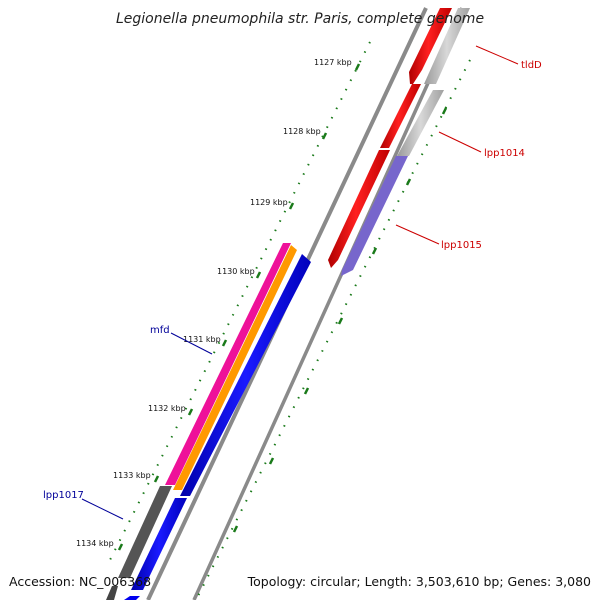 The height and width of the screenshot is (600, 600). Describe the element at coordinates (235, 367) in the screenshot. I see `gene-mfd-orange` at that location.